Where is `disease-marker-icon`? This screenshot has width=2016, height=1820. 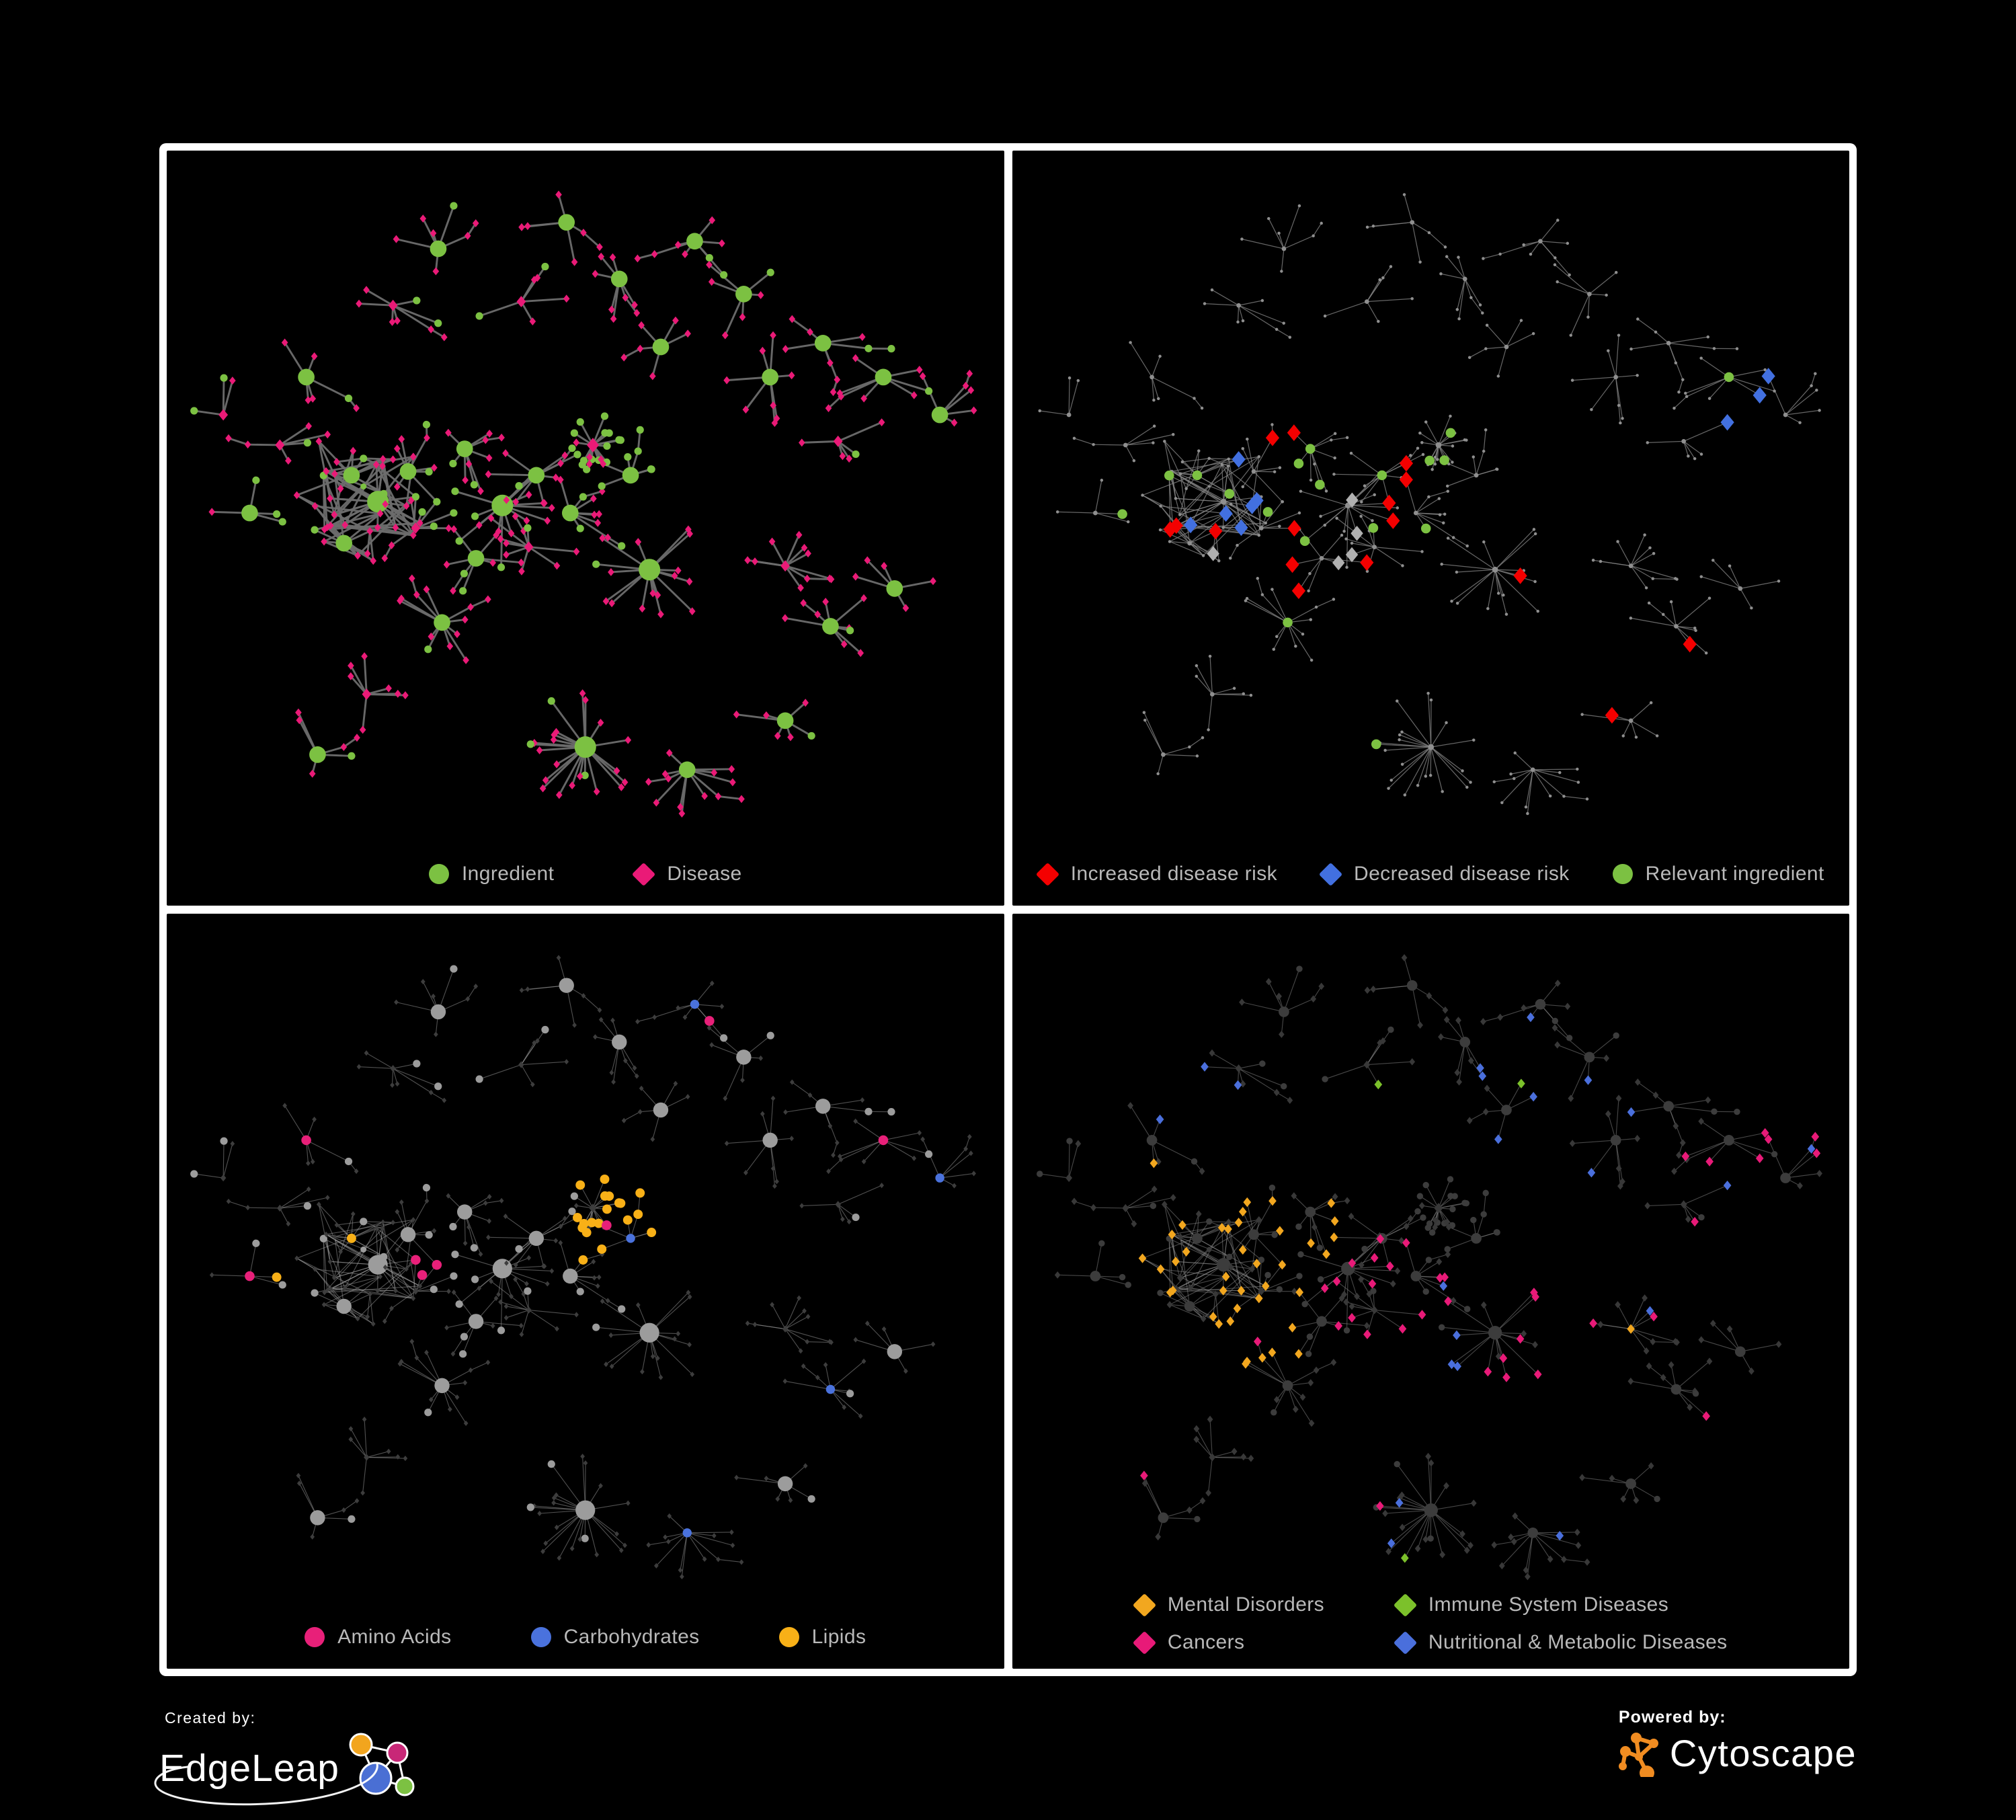 disease-marker-icon is located at coordinates (644, 874).